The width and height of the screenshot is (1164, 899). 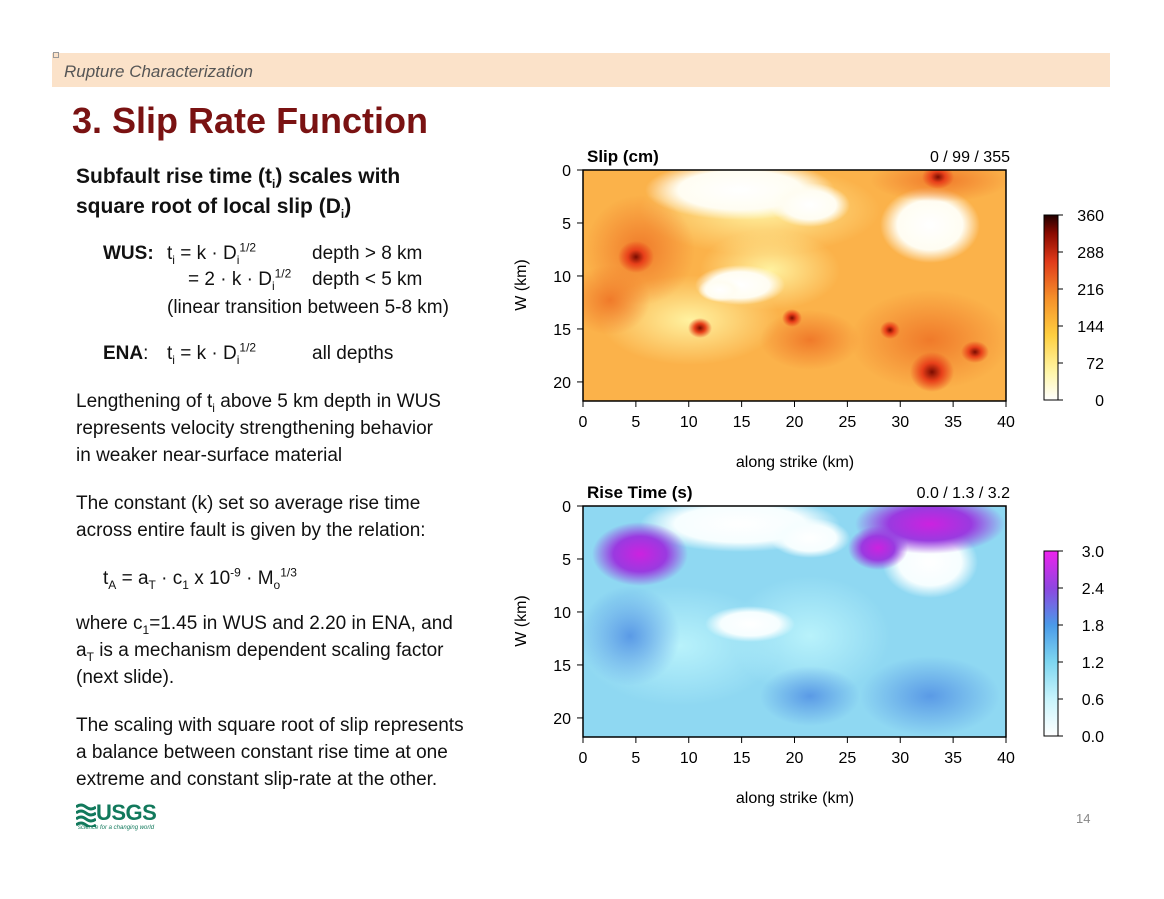 What do you see at coordinates (158, 71) in the screenshot?
I see `section-label: Rupture Characterization` at bounding box center [158, 71].